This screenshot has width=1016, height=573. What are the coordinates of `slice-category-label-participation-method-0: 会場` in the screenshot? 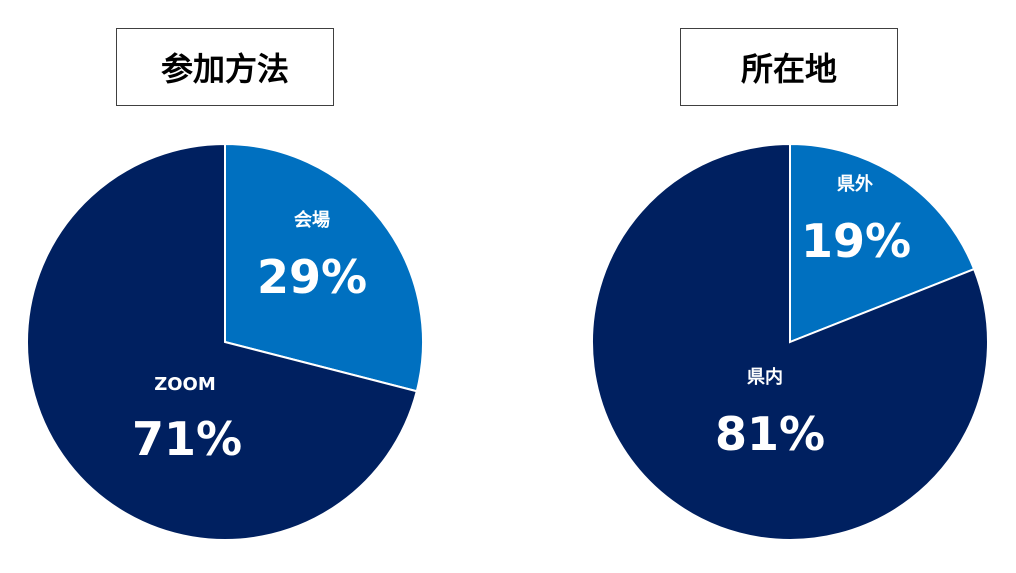 It's located at (312, 220).